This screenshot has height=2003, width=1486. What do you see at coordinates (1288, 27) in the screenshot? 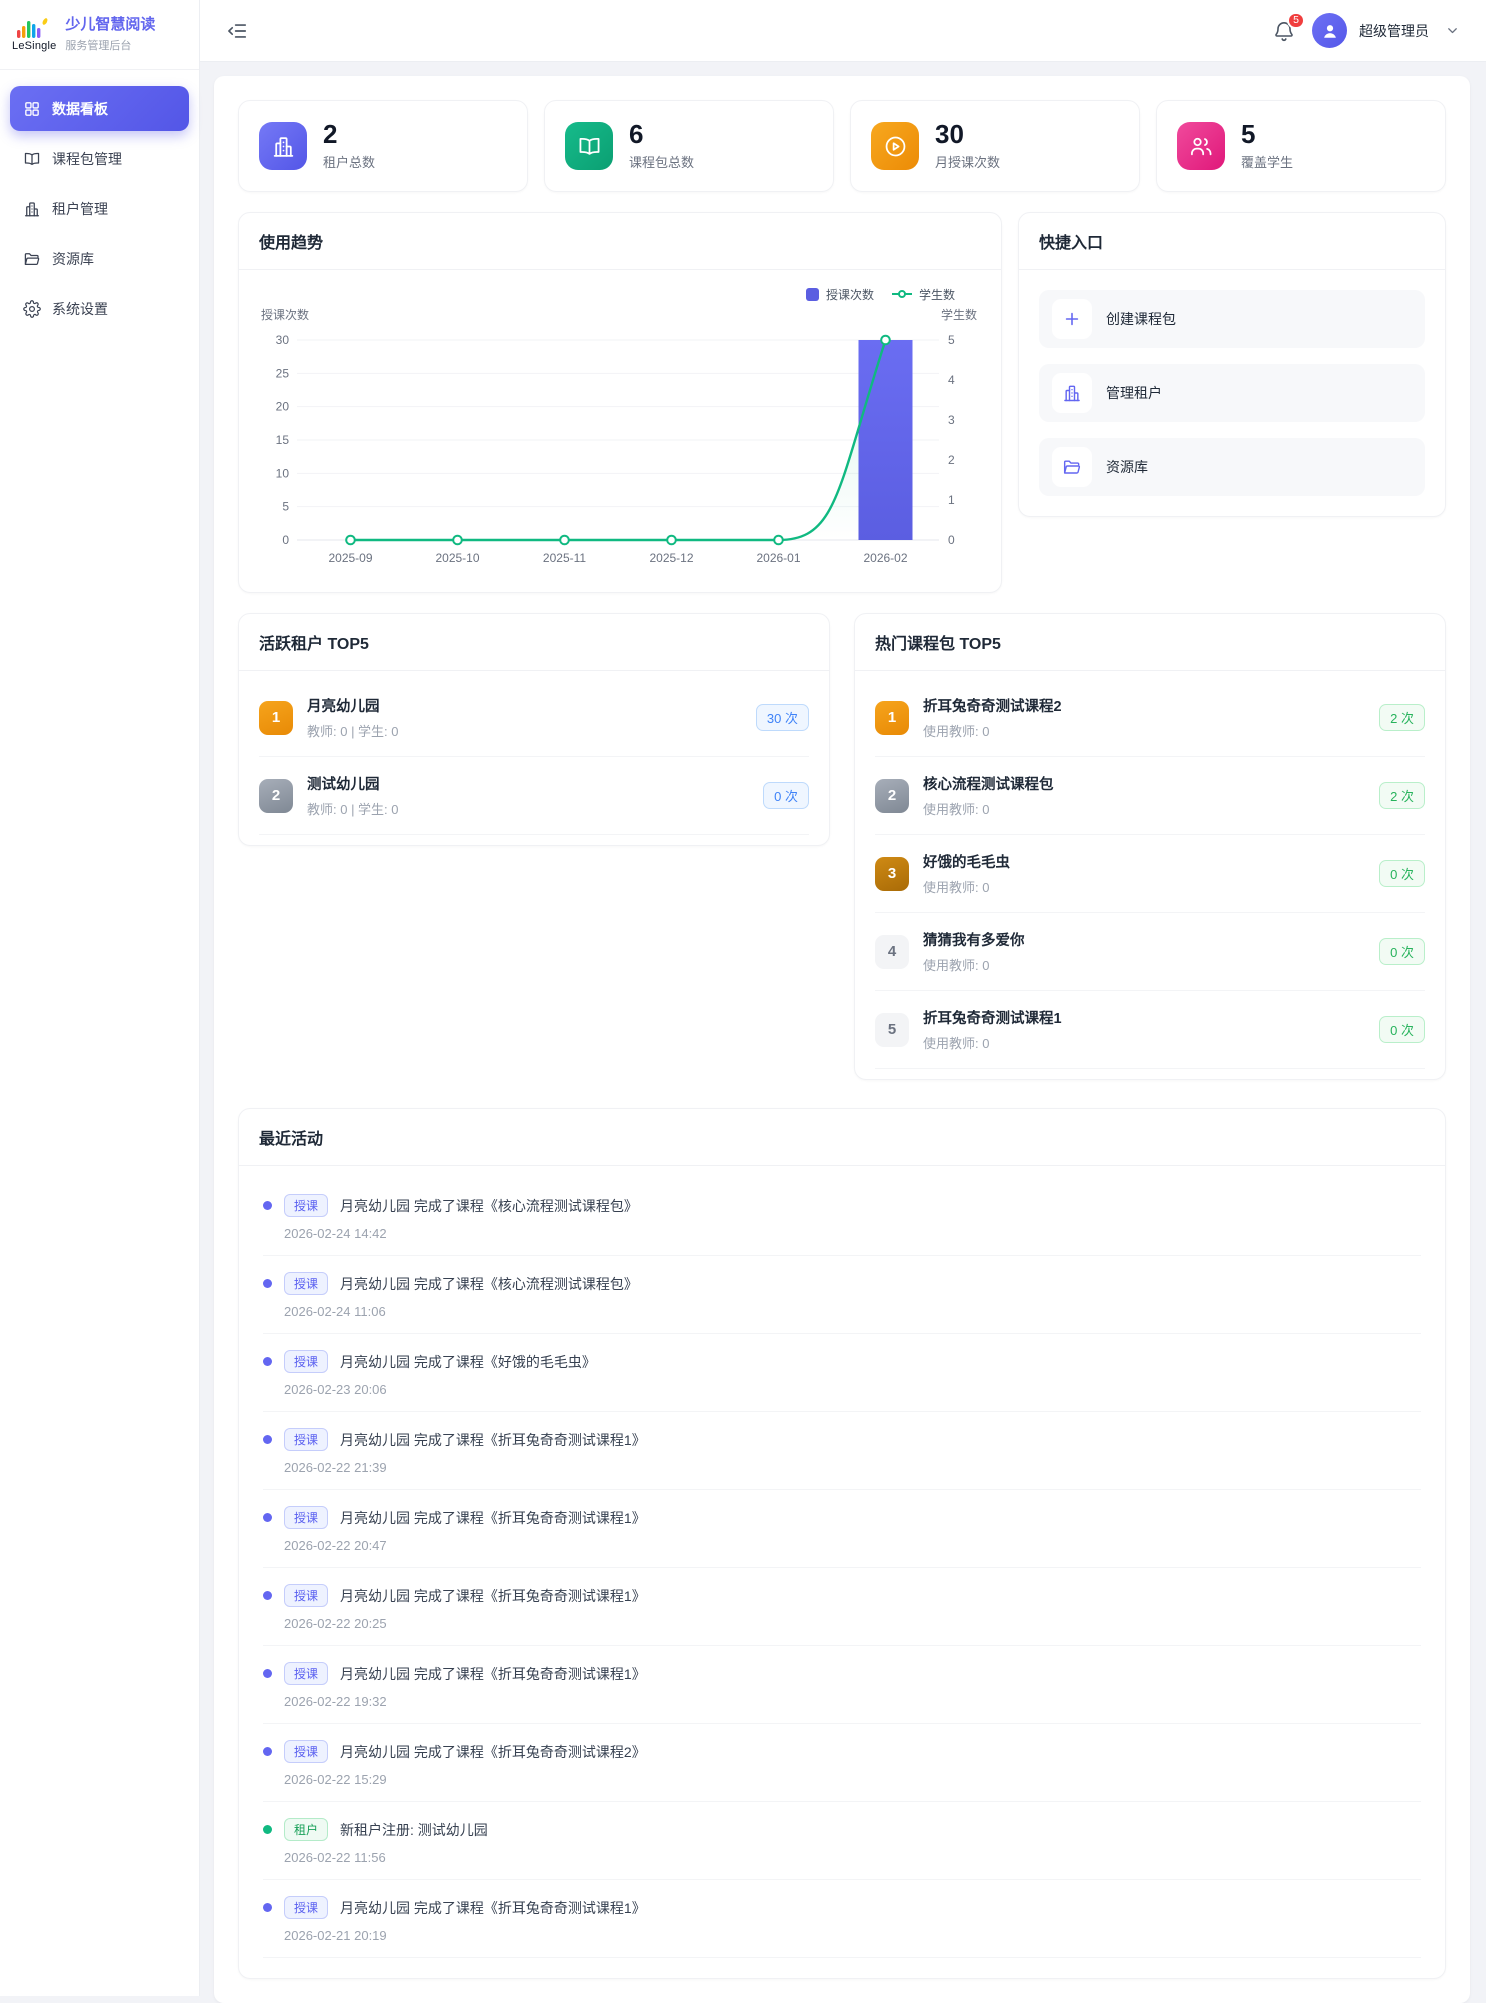
I see `notification-bell-icon: 5` at bounding box center [1288, 27].